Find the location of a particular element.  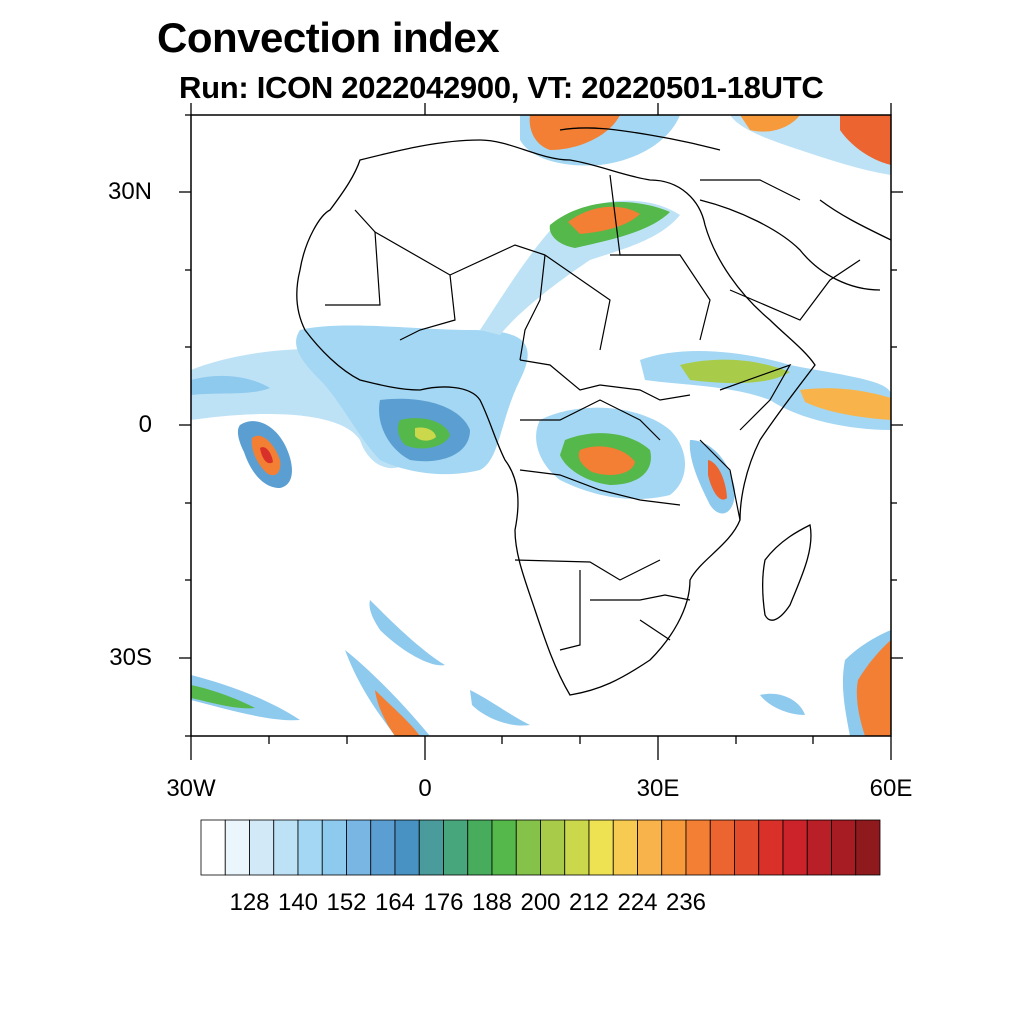

colorbar-label: 128 is located at coordinates (249, 902).